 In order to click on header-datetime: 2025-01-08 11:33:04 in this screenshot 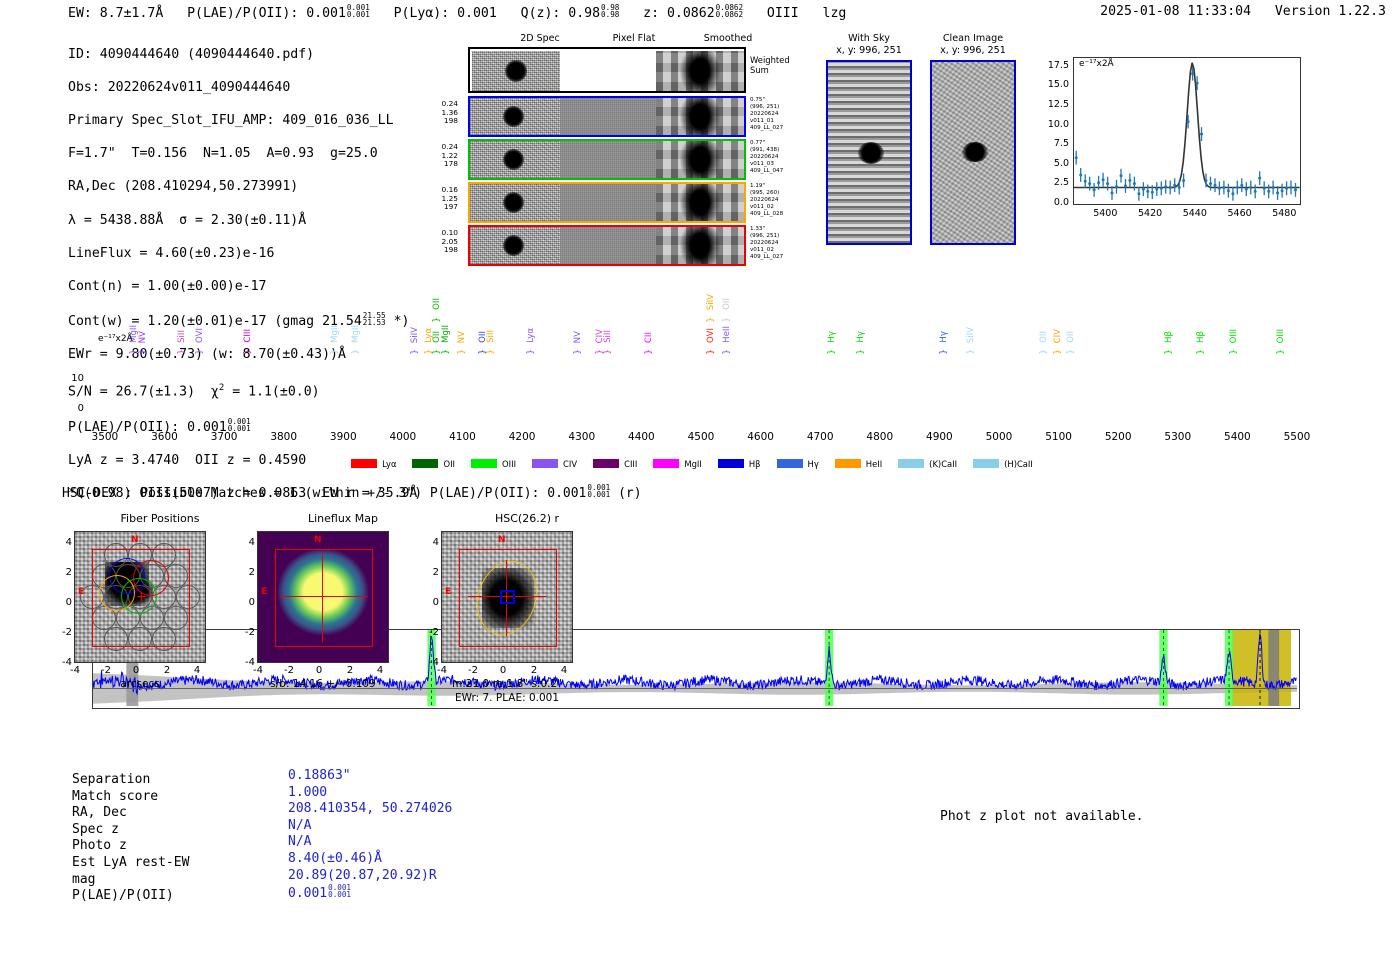, I will do `click(1176, 11)`.